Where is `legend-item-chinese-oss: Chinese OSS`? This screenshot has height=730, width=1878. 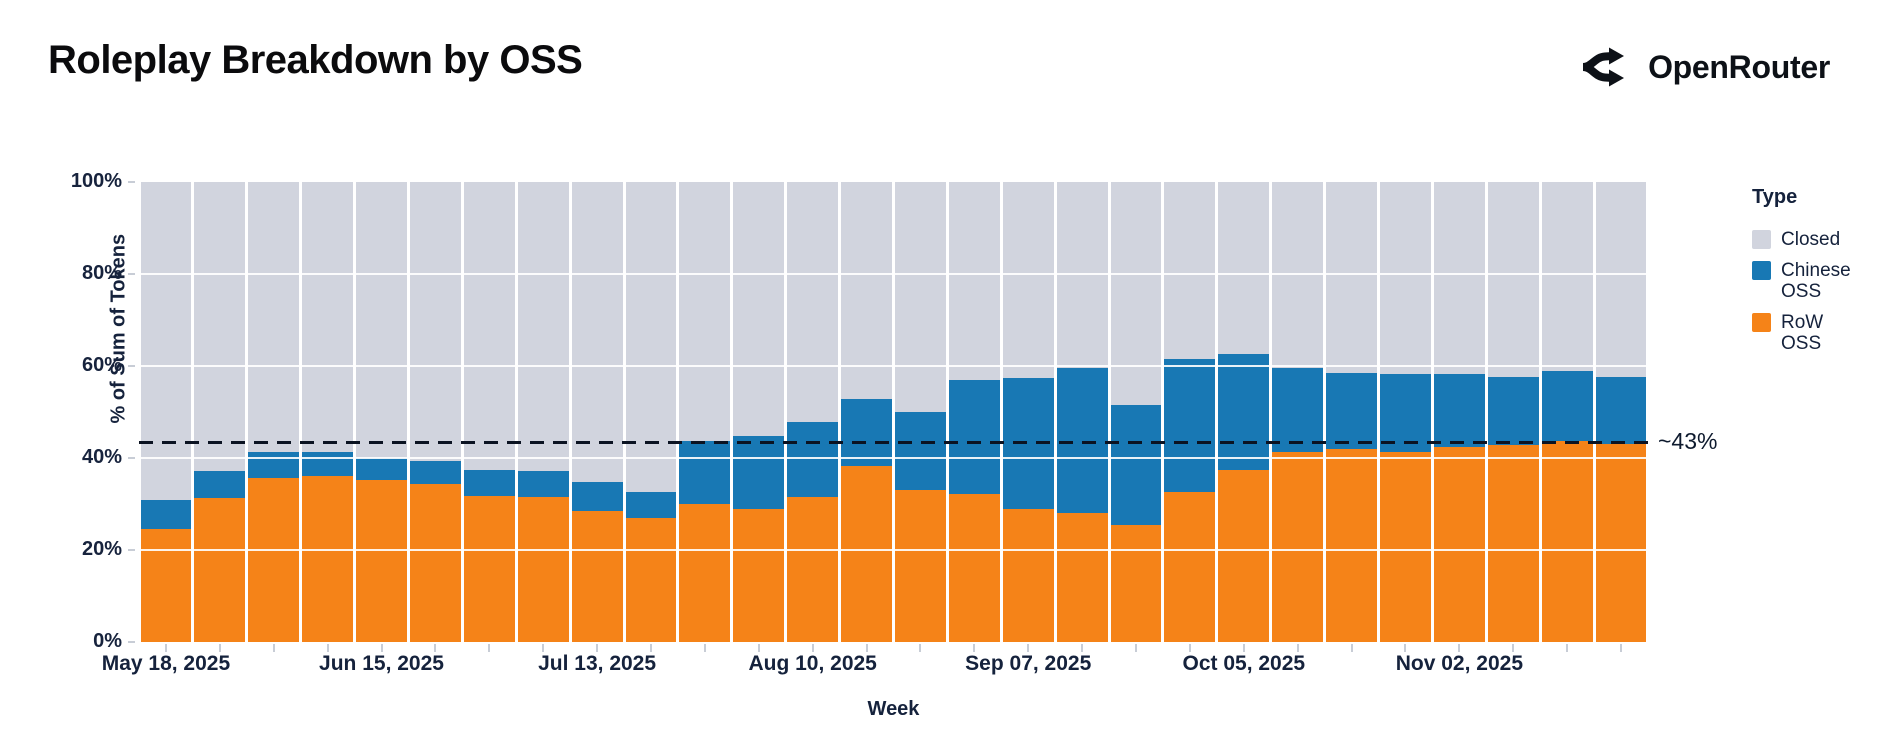
legend-item-chinese-oss: Chinese OSS is located at coordinates (1812, 281).